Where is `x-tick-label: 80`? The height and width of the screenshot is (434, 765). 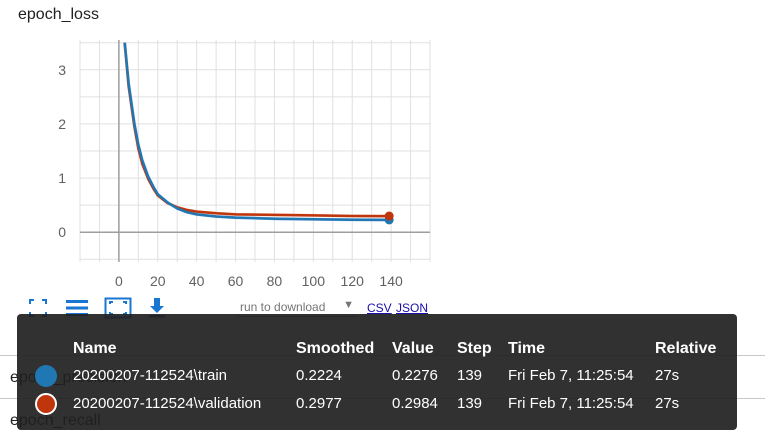
x-tick-label: 80 is located at coordinates (275, 281).